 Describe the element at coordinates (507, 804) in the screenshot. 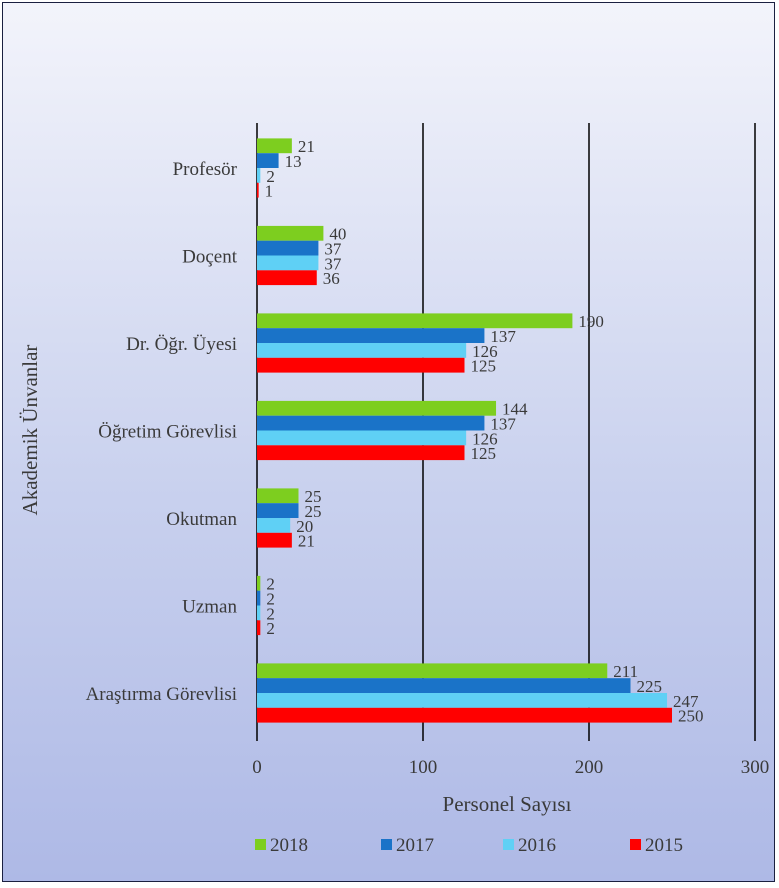

I see `x-axis-title: Personel Sayısı` at that location.